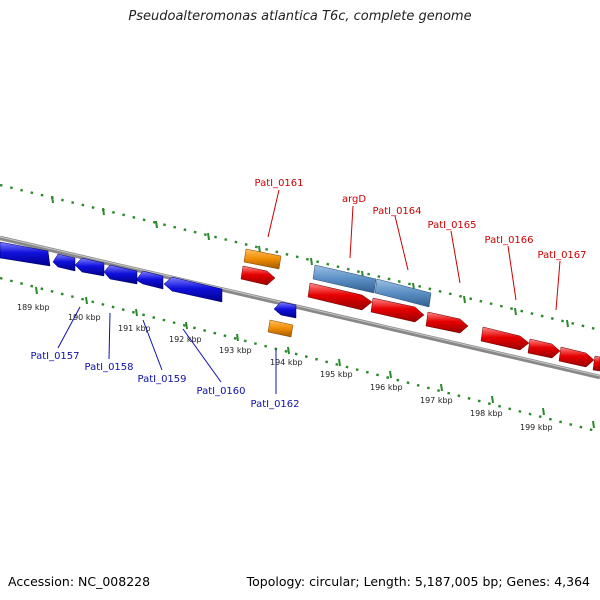 The width and height of the screenshot is (600, 600). What do you see at coordinates (451, 225) in the screenshot?
I see `gene-label-patl-0165: PatI_0165` at bounding box center [451, 225].